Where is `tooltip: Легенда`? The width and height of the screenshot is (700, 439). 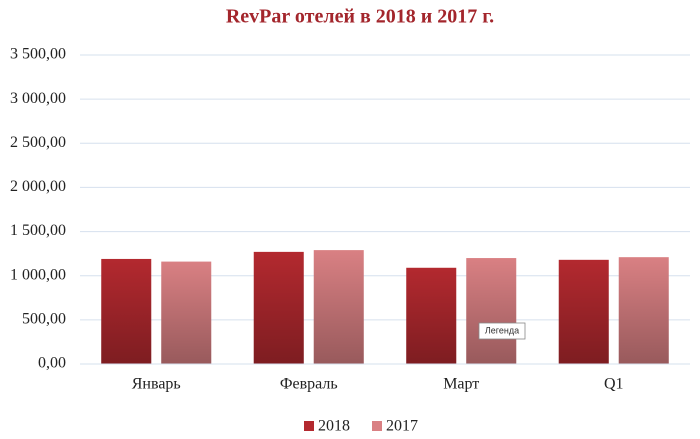
tooltip: Легенда is located at coordinates (502, 331).